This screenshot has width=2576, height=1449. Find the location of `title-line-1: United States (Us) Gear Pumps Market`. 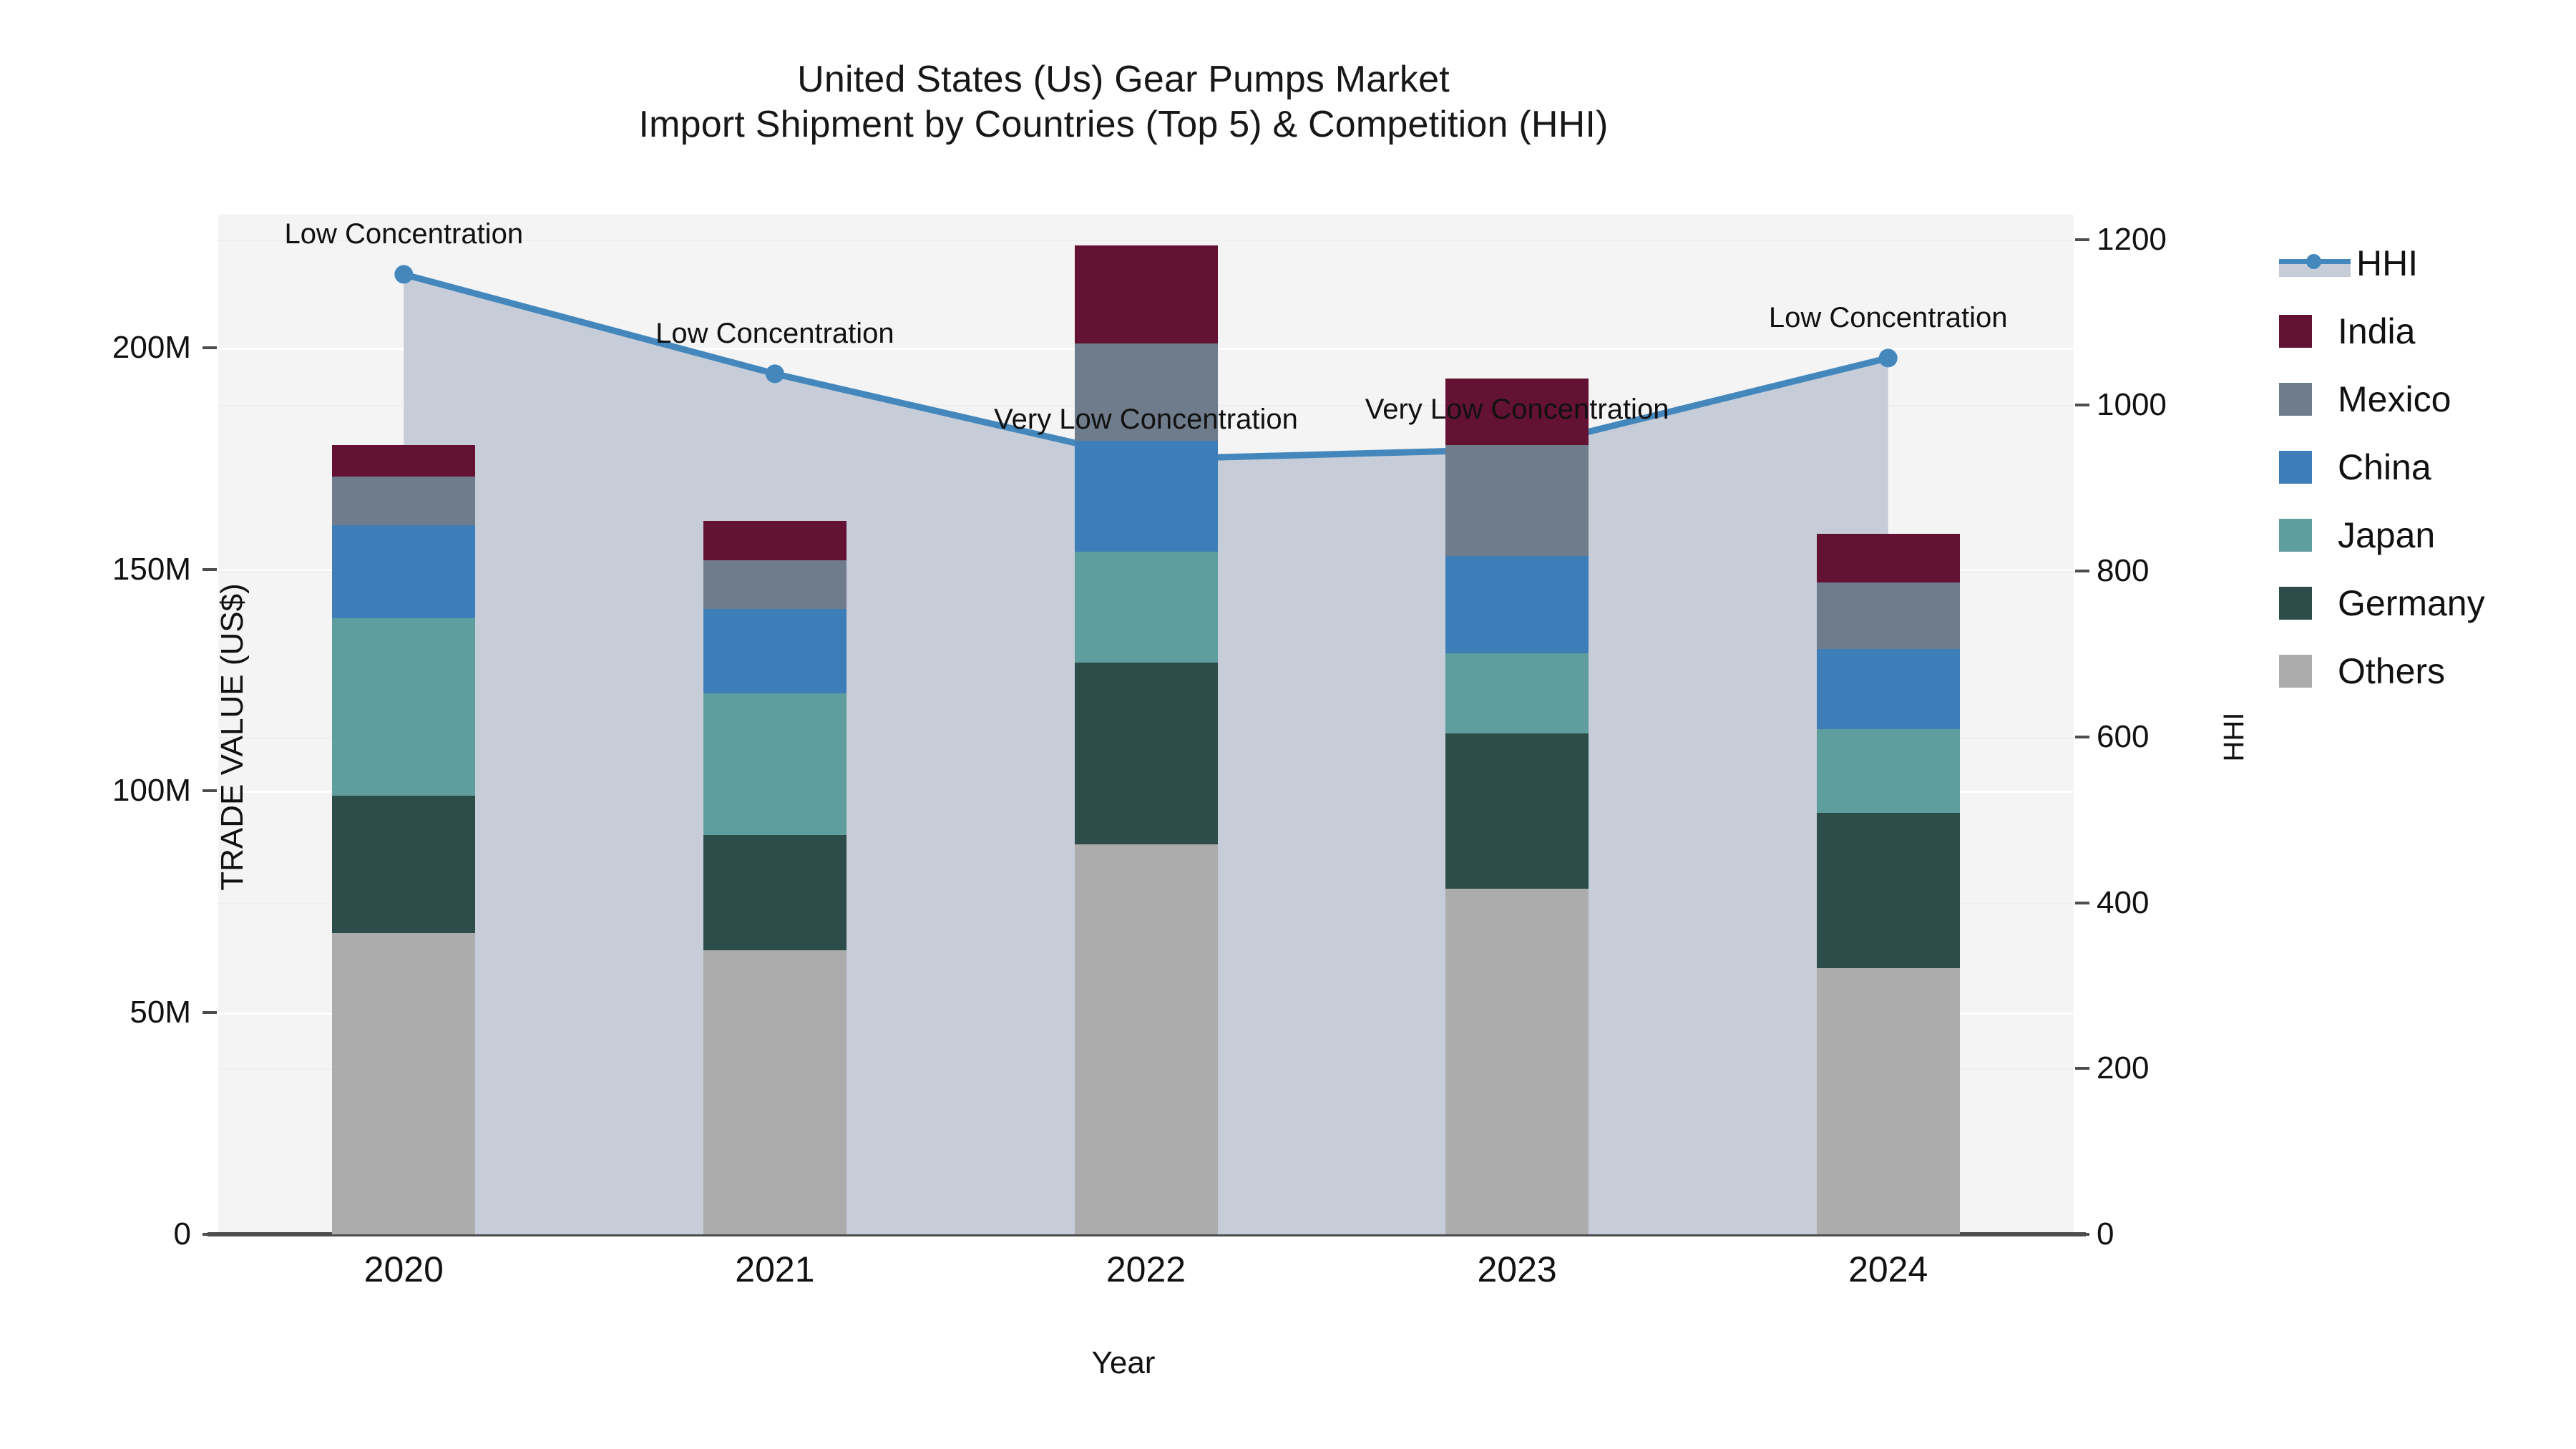

title-line-1: United States (Us) Gear Pumps Market is located at coordinates (1123, 79).